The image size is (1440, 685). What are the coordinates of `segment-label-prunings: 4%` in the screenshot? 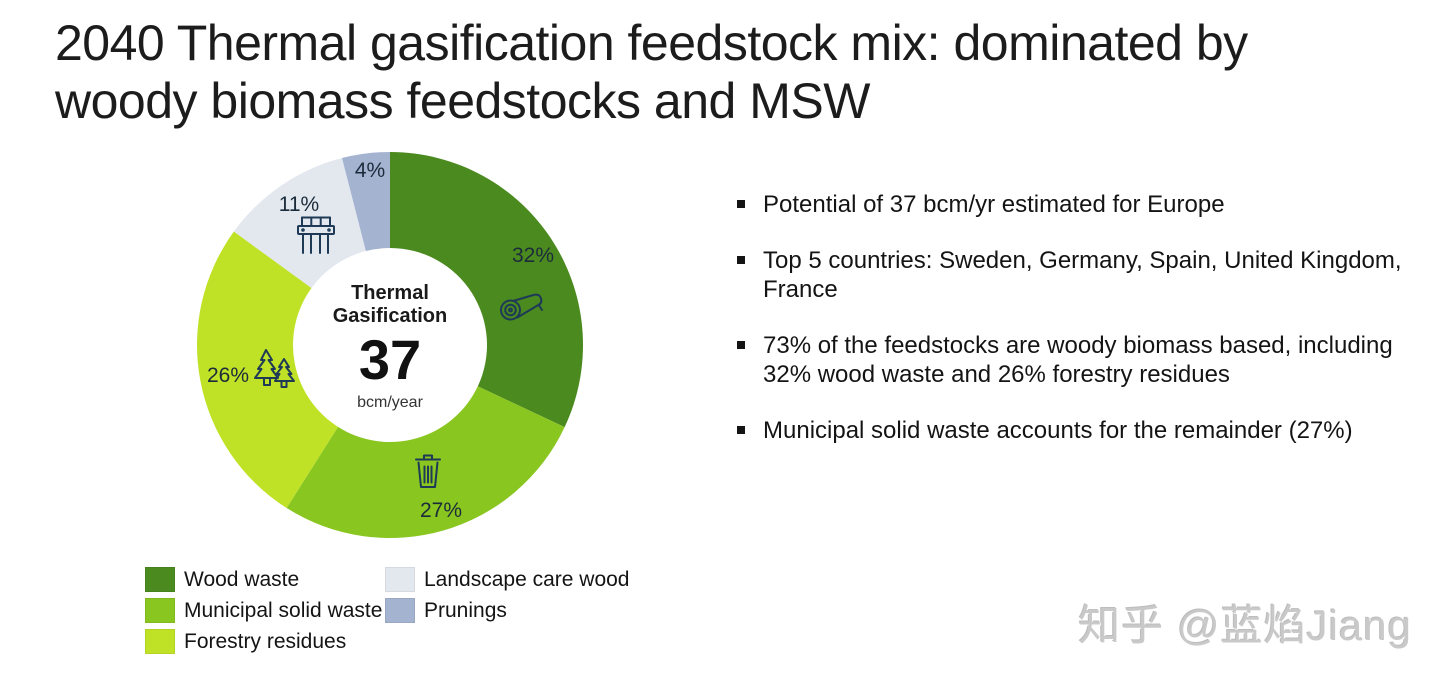 It's located at (370, 170).